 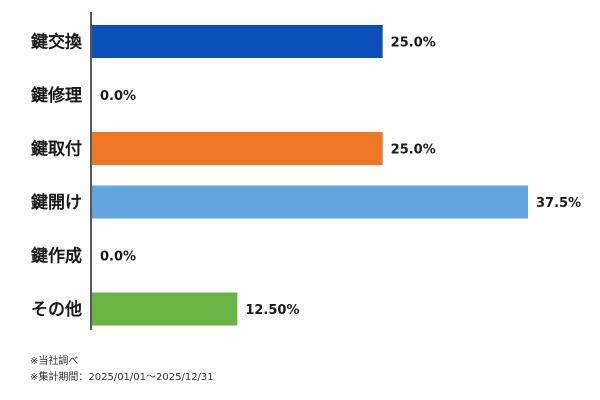 What do you see at coordinates (272, 310) in the screenshot?
I see `value-label: 12.50%` at bounding box center [272, 310].